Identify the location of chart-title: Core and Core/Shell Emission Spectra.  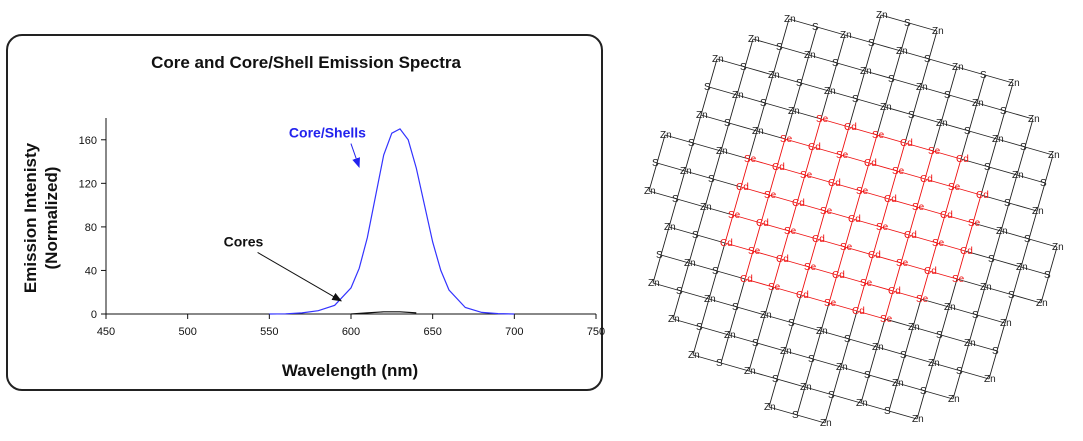
(306, 62).